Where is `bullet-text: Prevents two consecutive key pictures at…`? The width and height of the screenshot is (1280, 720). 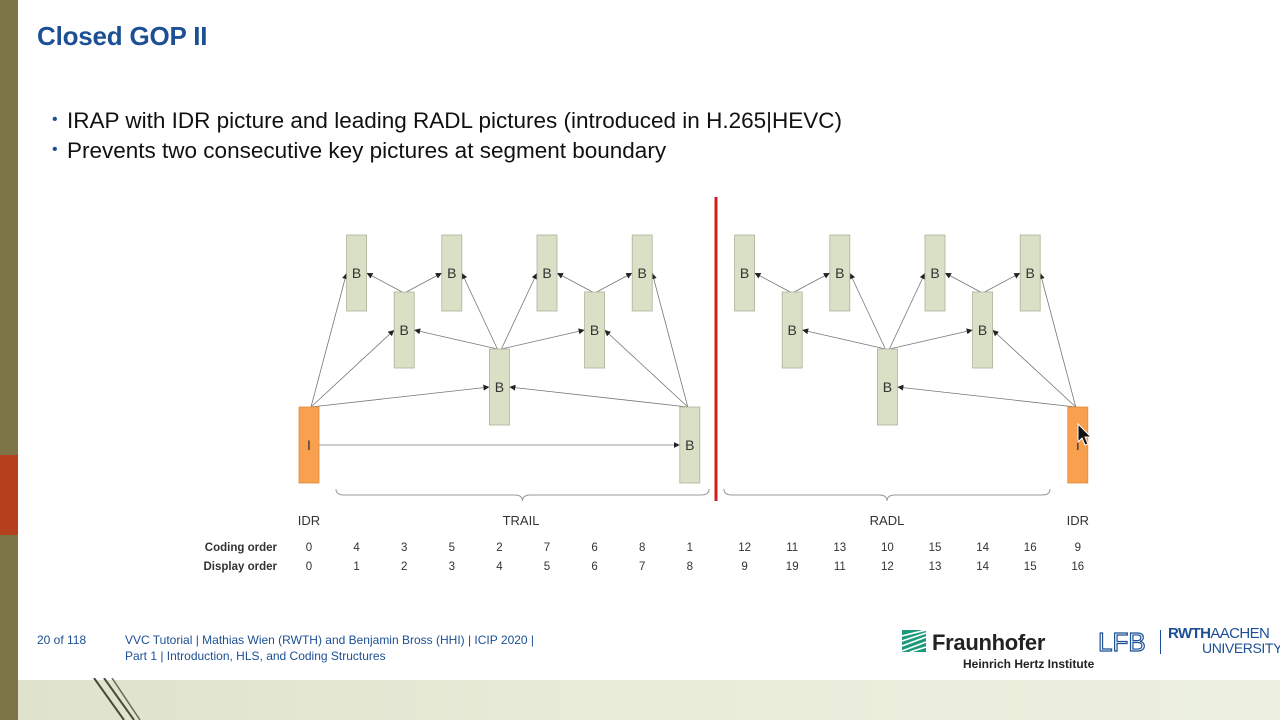 bullet-text: Prevents two consecutive key pictures at… is located at coordinates (367, 150).